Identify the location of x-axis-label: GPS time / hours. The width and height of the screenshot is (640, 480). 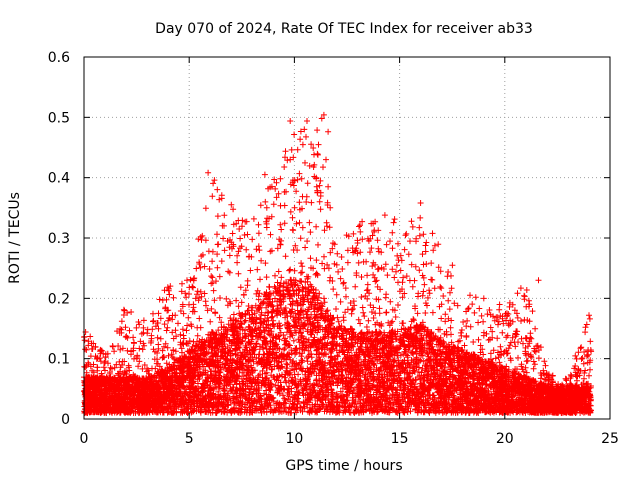
(343, 466).